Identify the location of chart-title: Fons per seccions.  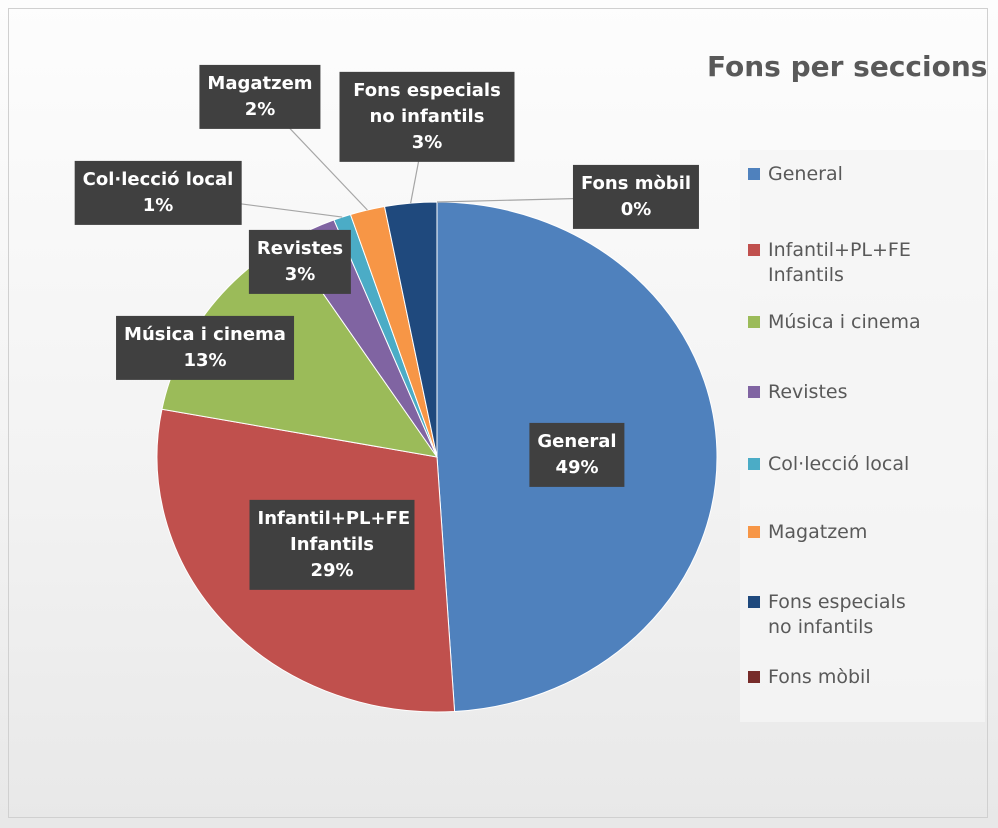
(847, 66).